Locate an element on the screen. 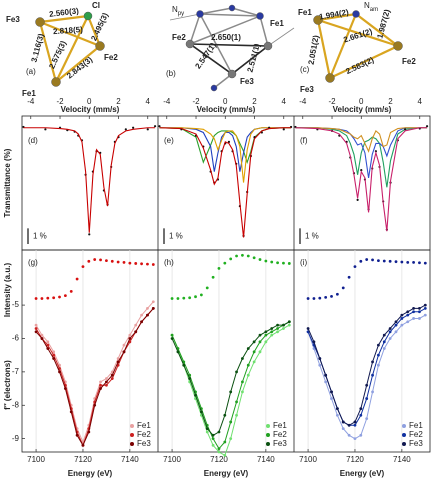 Image resolution: width=434 pixels, height=483 pixels. x-tick-label: 7100 is located at coordinates (36, 459).